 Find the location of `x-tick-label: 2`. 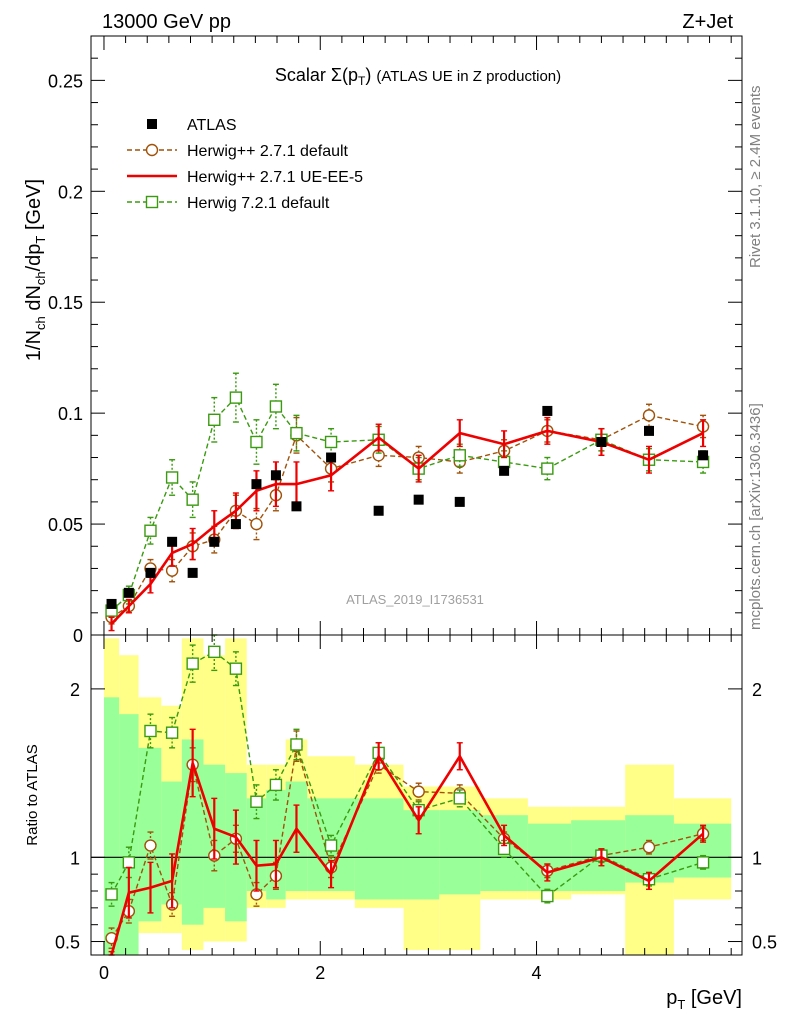

x-tick-label: 2 is located at coordinates (320, 973).